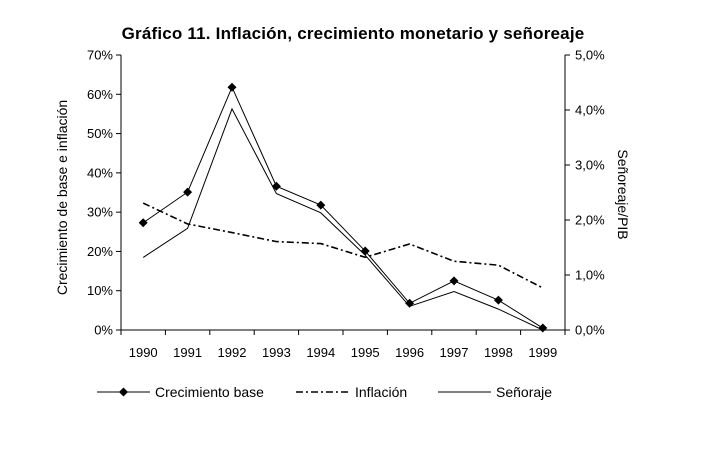 The image size is (706, 453). What do you see at coordinates (498, 352) in the screenshot?
I see `x-tick-label: 1998` at bounding box center [498, 352].